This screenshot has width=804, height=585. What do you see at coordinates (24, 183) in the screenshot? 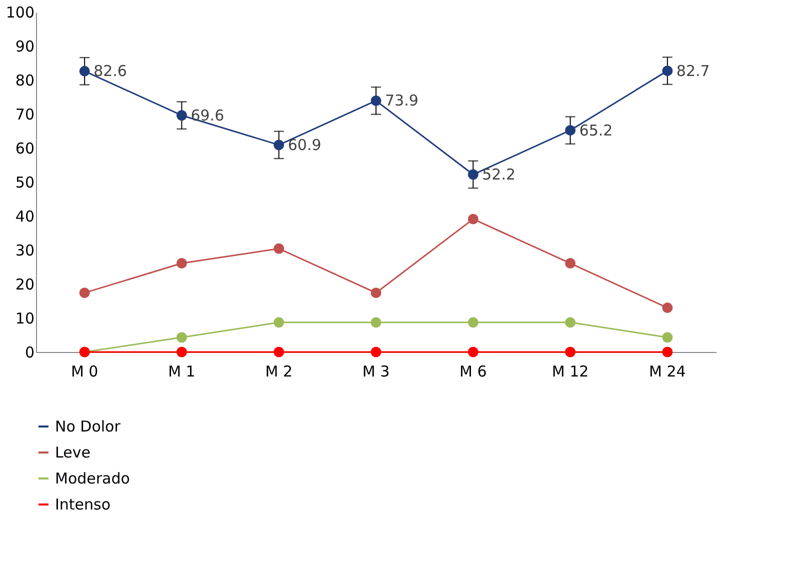
I see `y-tick-label: 50` at bounding box center [24, 183].